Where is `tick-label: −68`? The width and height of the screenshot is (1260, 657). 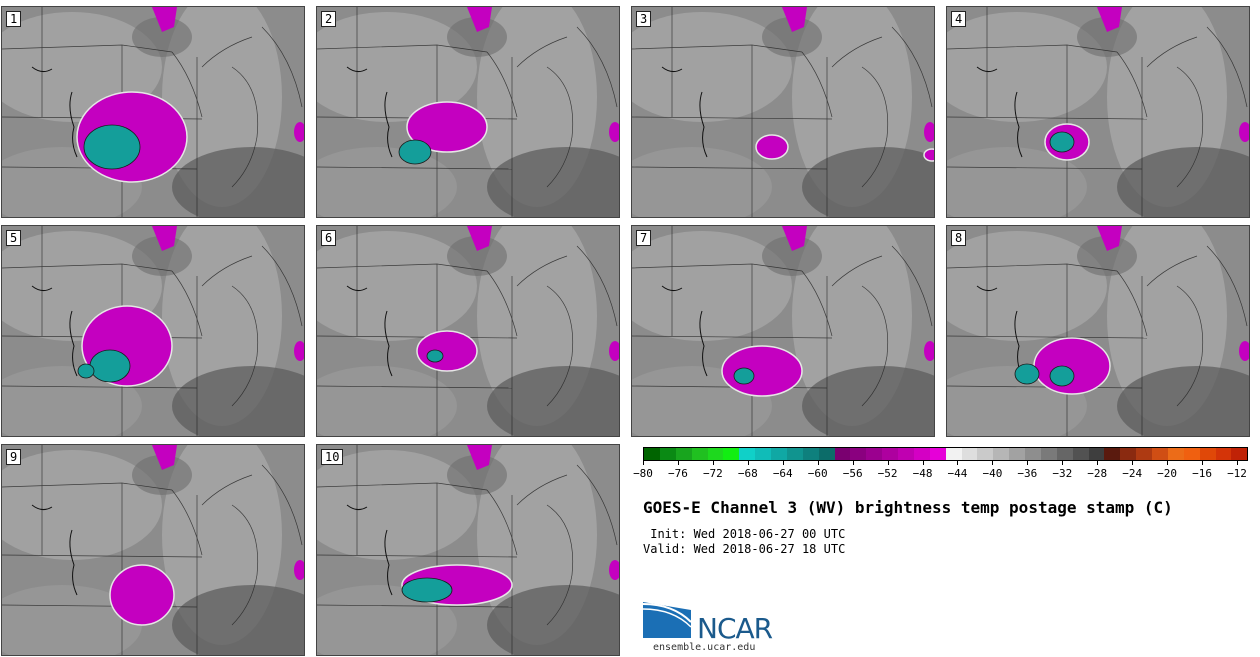 tick-label: −68 is located at coordinates (747, 473).